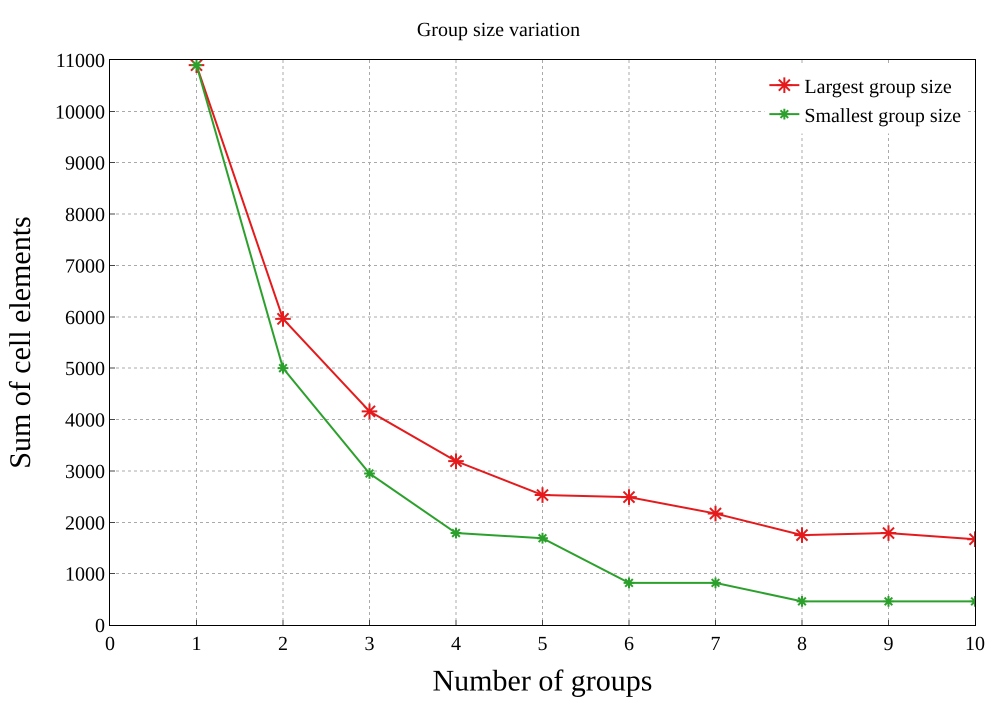  What do you see at coordinates (542, 681) in the screenshot?
I see `x-axis-title: Number of groups` at bounding box center [542, 681].